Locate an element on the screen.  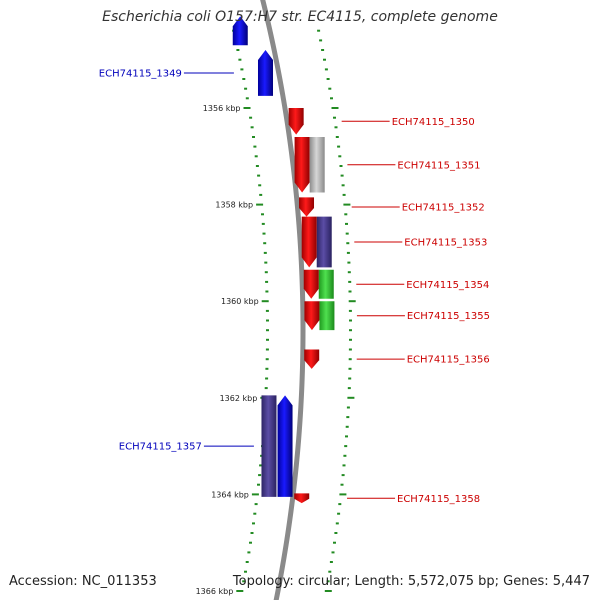
scale-label: 1356 kbp is located at coordinates (222, 108).